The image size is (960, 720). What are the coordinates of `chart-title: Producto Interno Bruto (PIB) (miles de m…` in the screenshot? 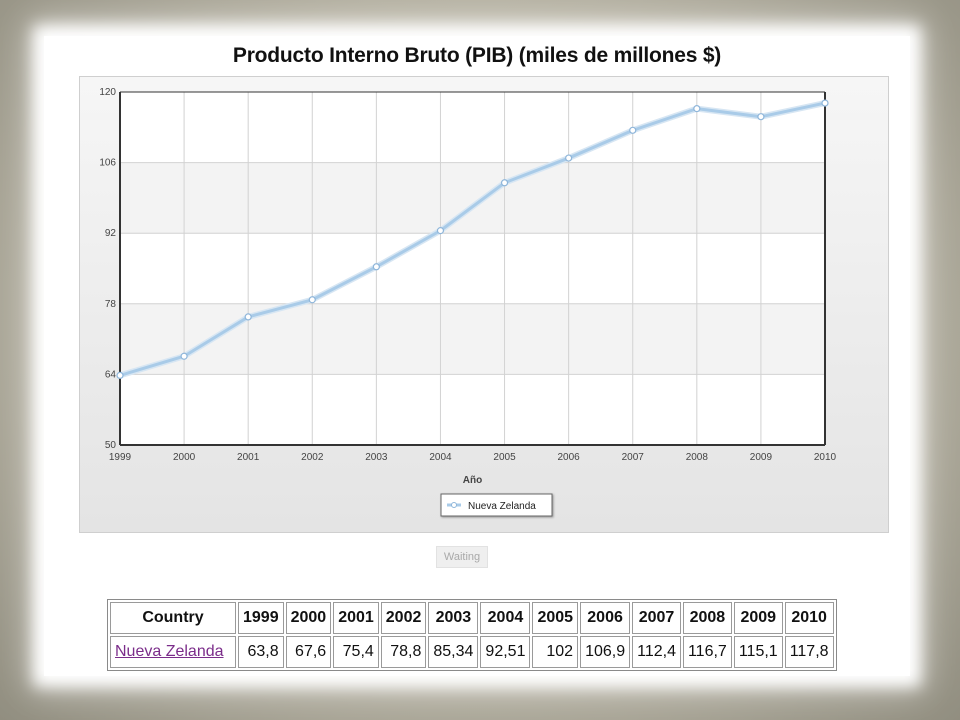 It's located at (477, 55).